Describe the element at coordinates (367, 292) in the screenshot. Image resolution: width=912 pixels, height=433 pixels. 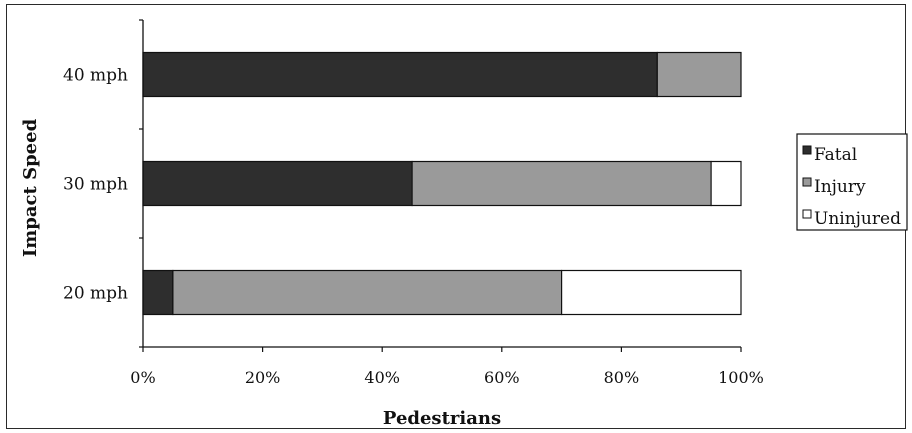
I see `bar-injury-20-mph` at that location.